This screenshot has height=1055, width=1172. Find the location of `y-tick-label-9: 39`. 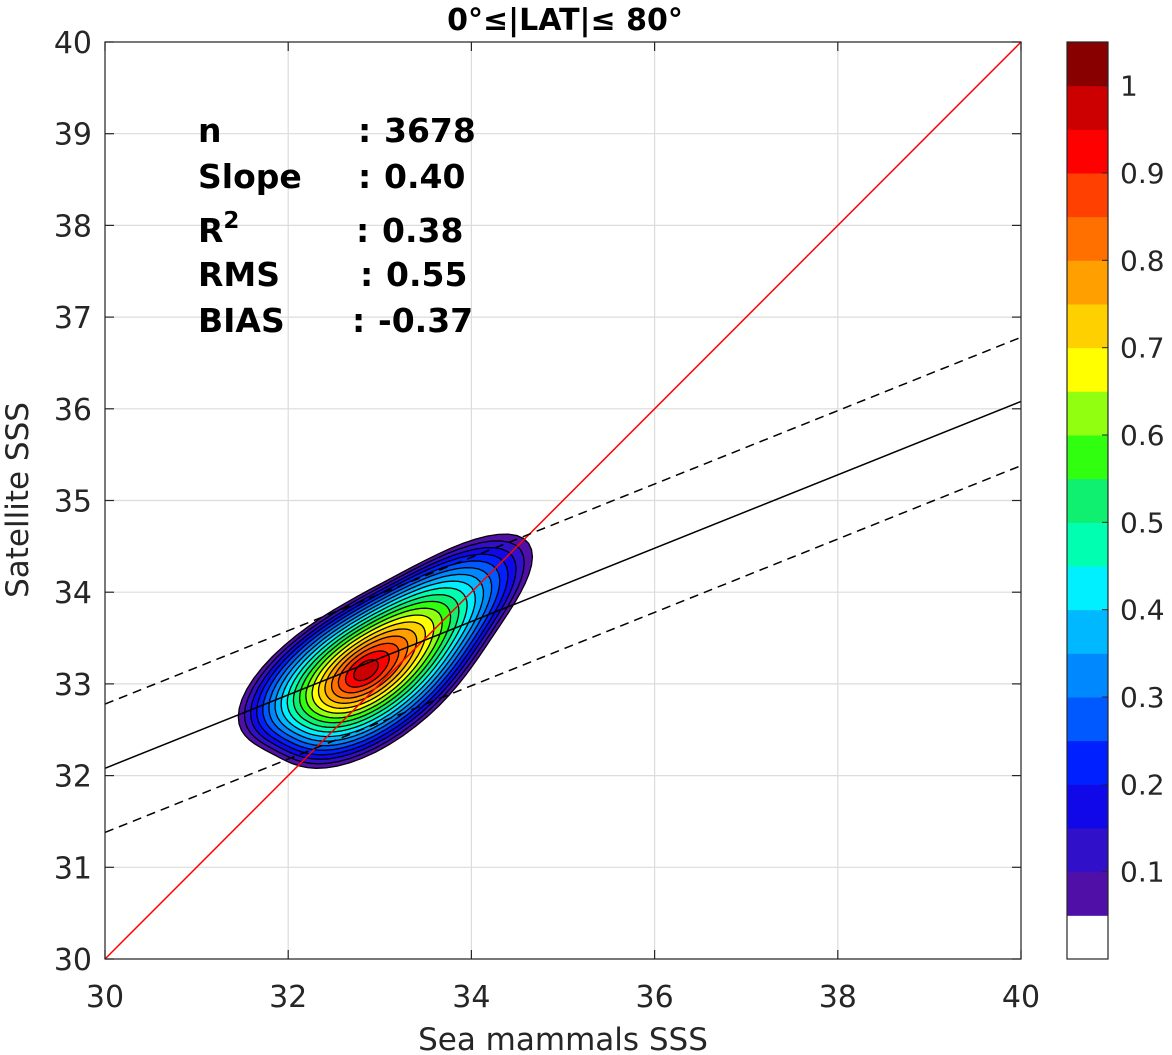

y-tick-label-9: 39 is located at coordinates (73, 135).